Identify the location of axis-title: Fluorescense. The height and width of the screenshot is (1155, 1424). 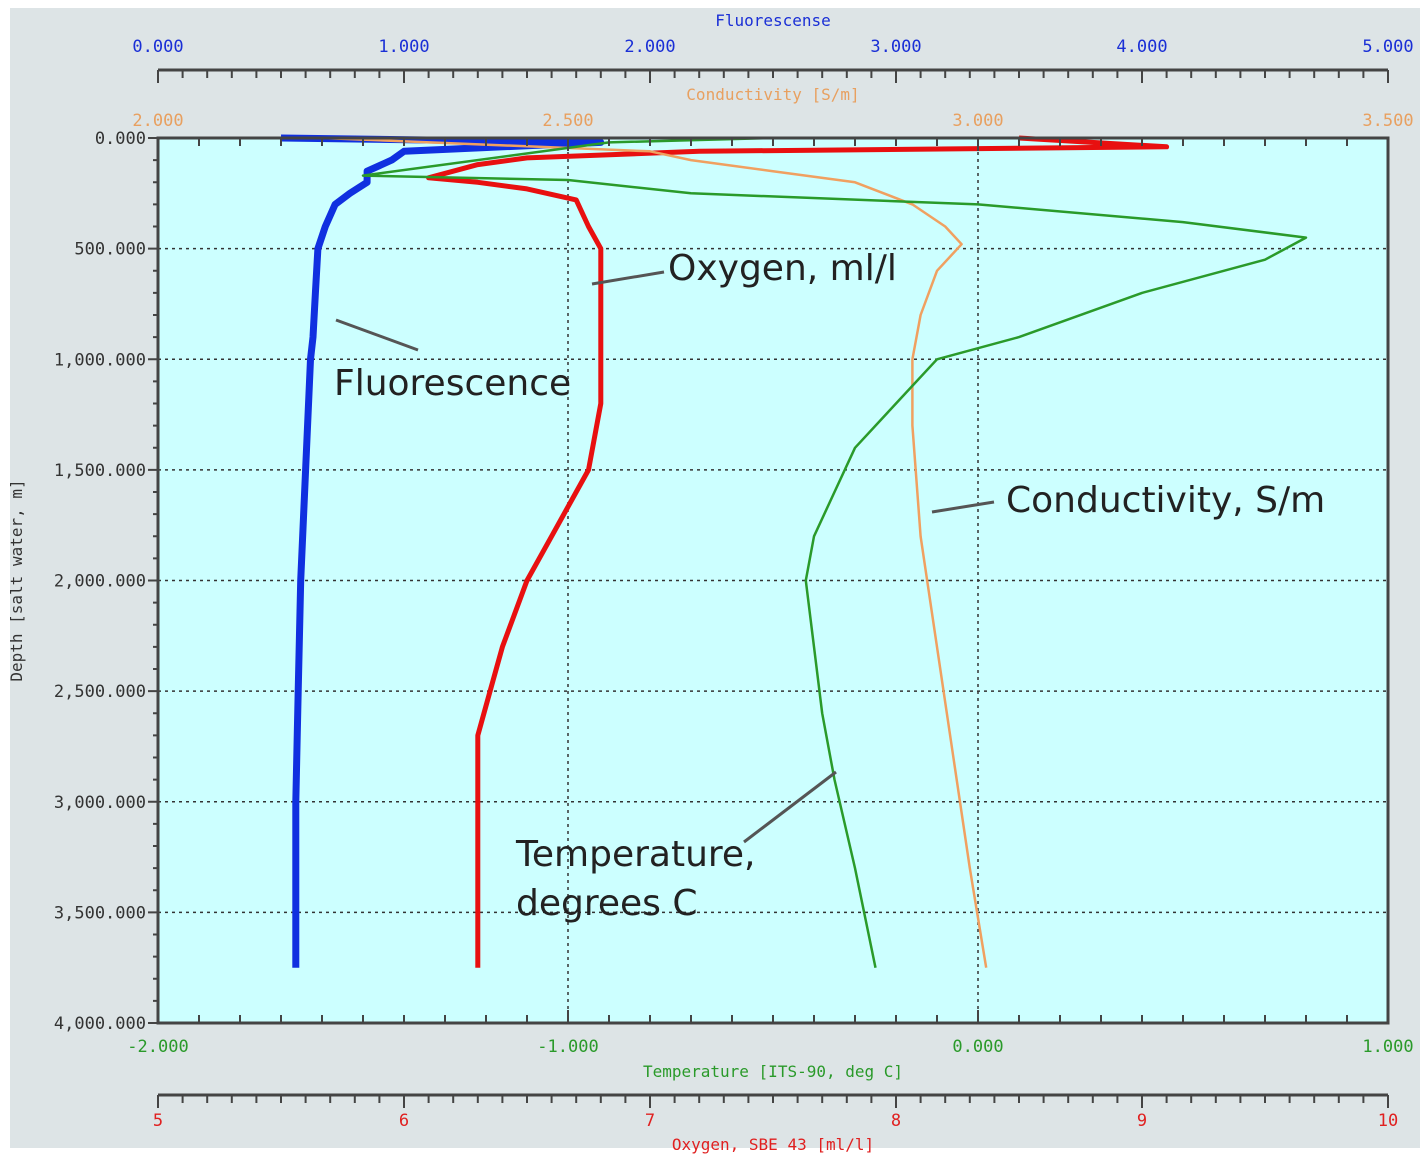
(773, 20).